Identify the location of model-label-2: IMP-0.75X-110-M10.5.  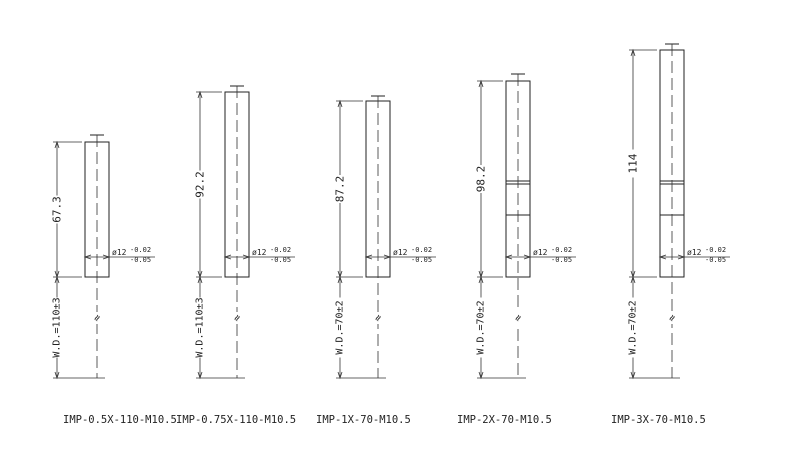
(236, 420).